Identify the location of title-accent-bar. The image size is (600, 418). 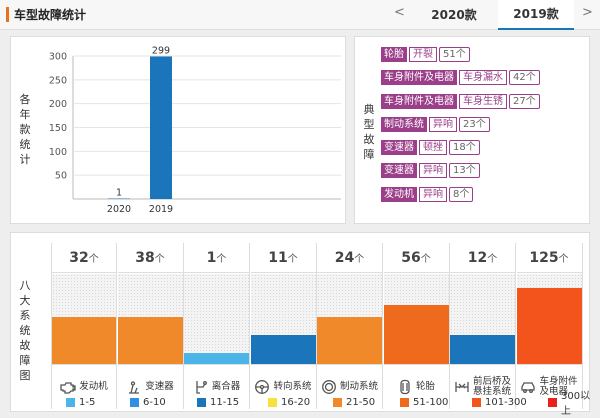
(7, 14).